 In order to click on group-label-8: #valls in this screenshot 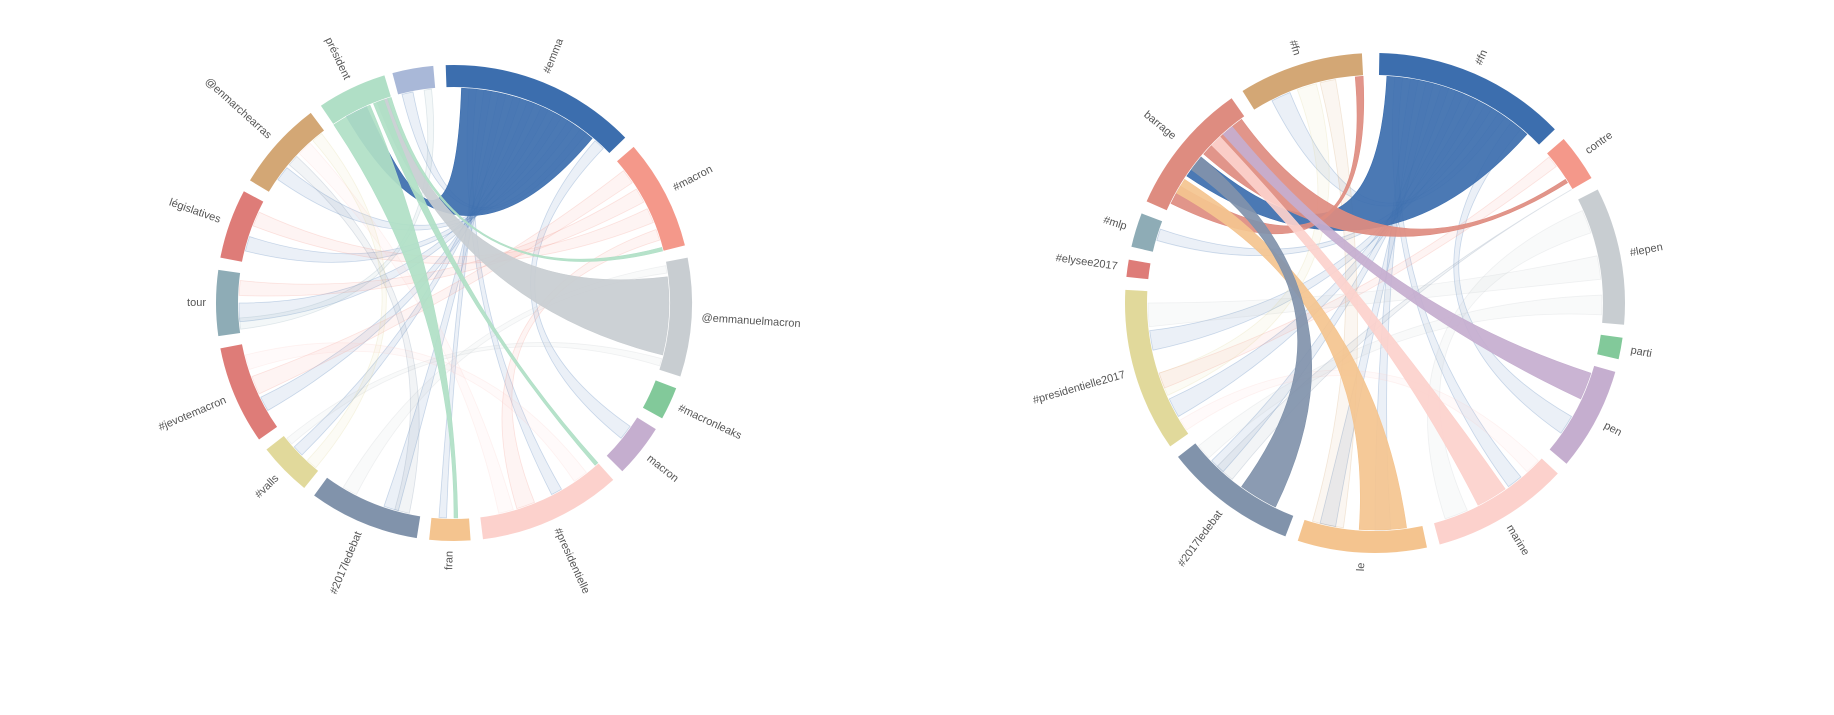, I will do `click(267, 486)`.